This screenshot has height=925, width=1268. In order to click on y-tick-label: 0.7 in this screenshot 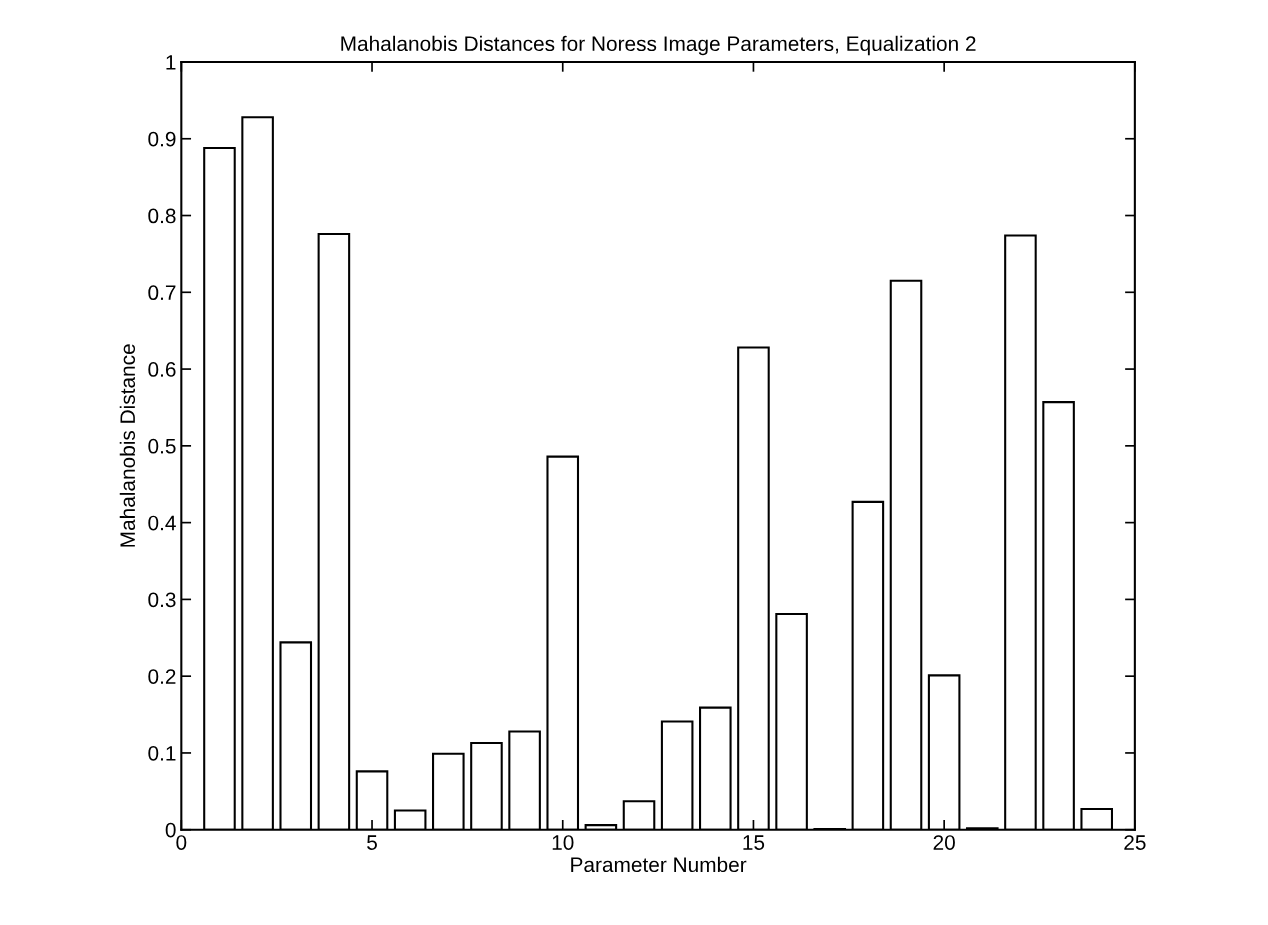, I will do `click(162, 293)`.